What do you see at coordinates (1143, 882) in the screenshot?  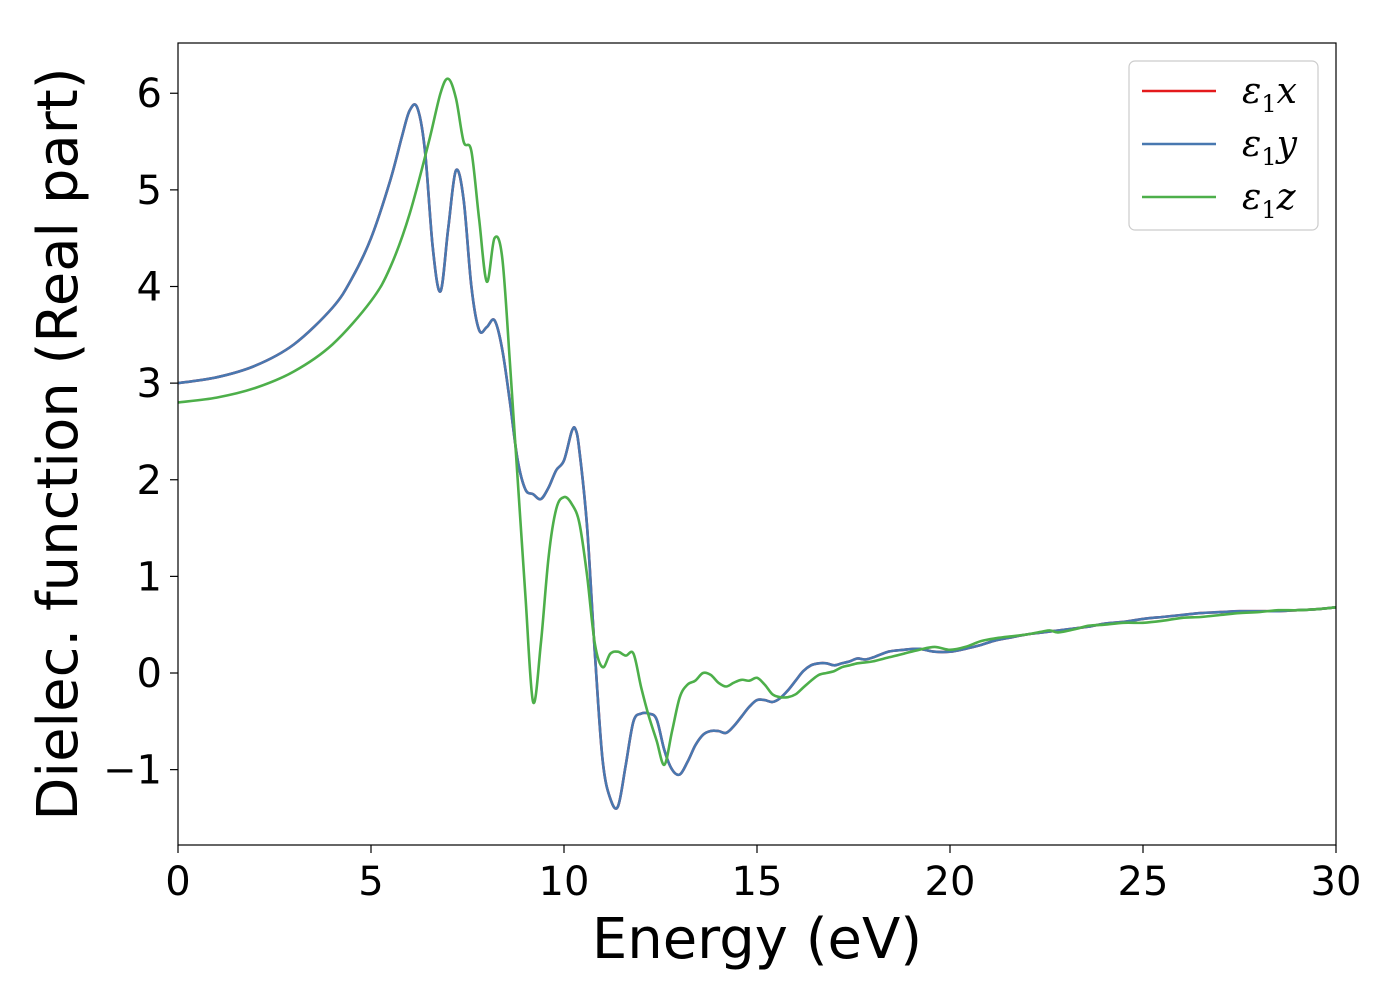 I see `x-tick-label: 25` at bounding box center [1143, 882].